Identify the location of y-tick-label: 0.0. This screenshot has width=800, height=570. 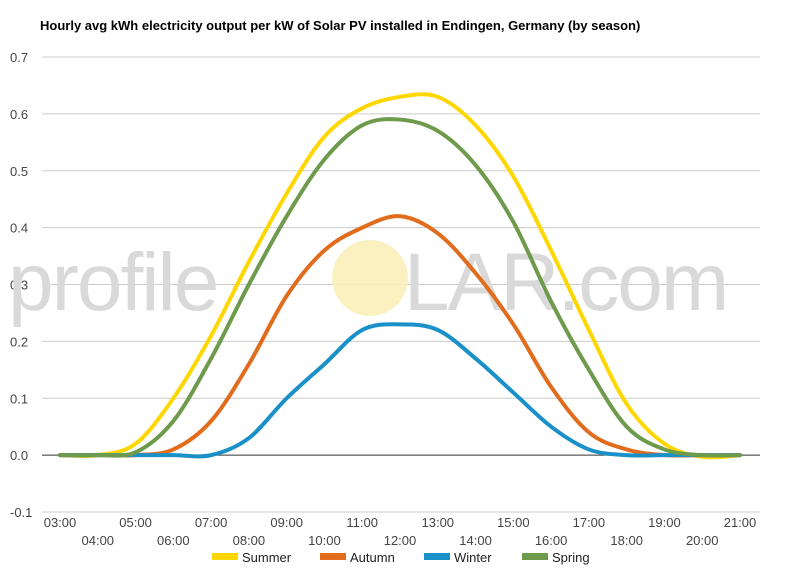
(19, 455).